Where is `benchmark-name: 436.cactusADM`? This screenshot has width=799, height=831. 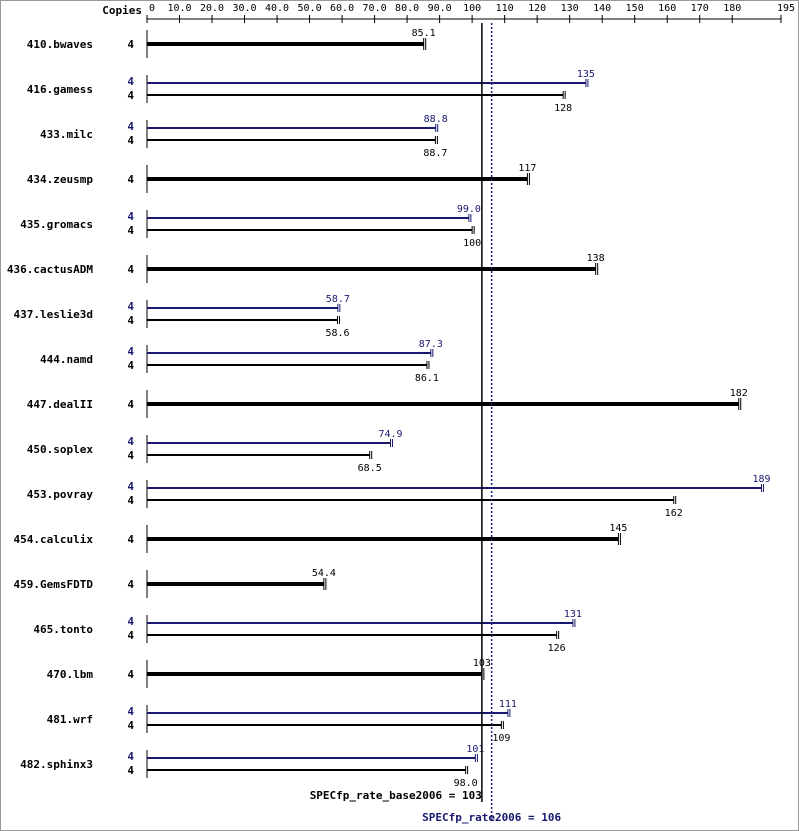 benchmark-name: 436.cactusADM is located at coordinates (50, 269).